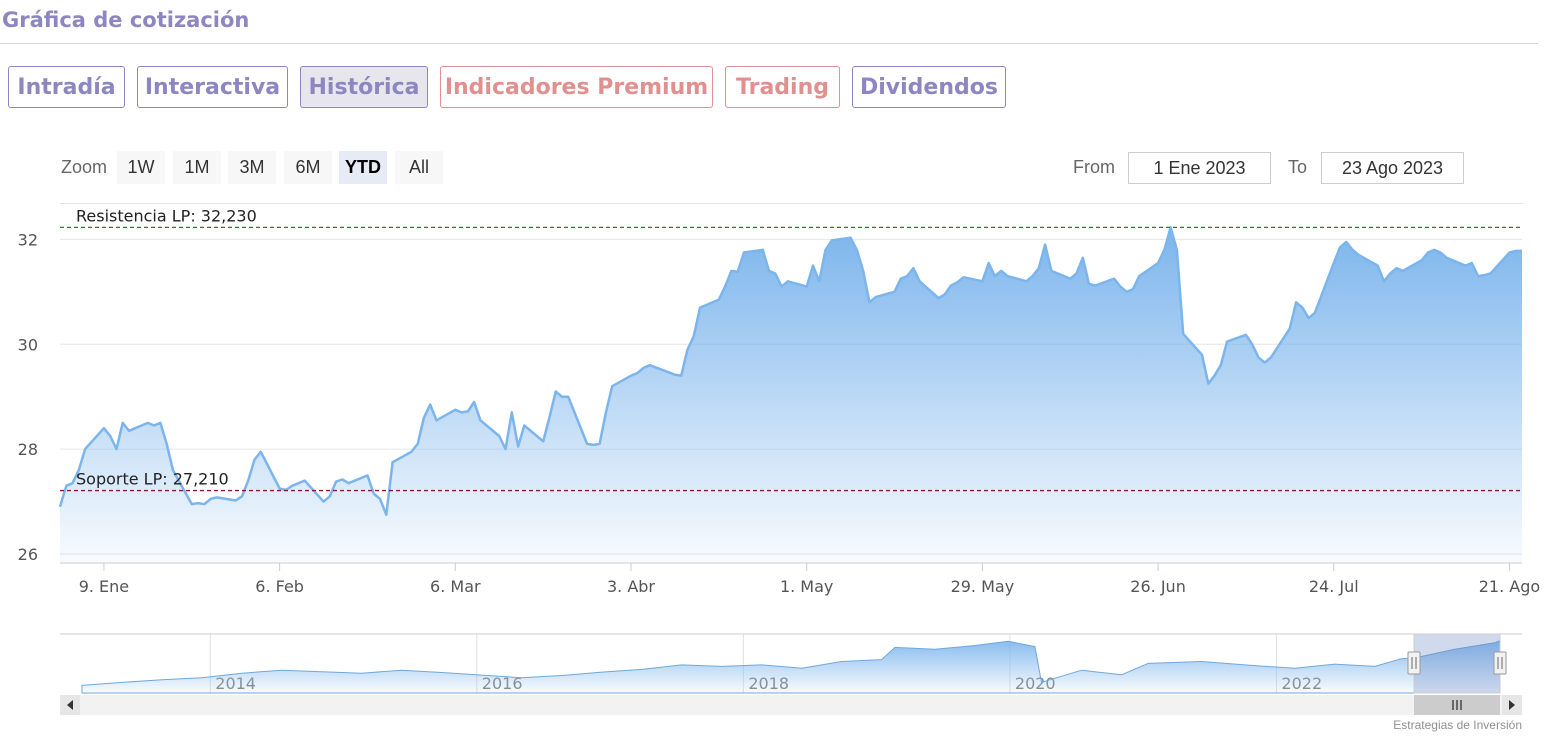  I want to click on x-tick-label: 6. Mar, so click(455, 586).